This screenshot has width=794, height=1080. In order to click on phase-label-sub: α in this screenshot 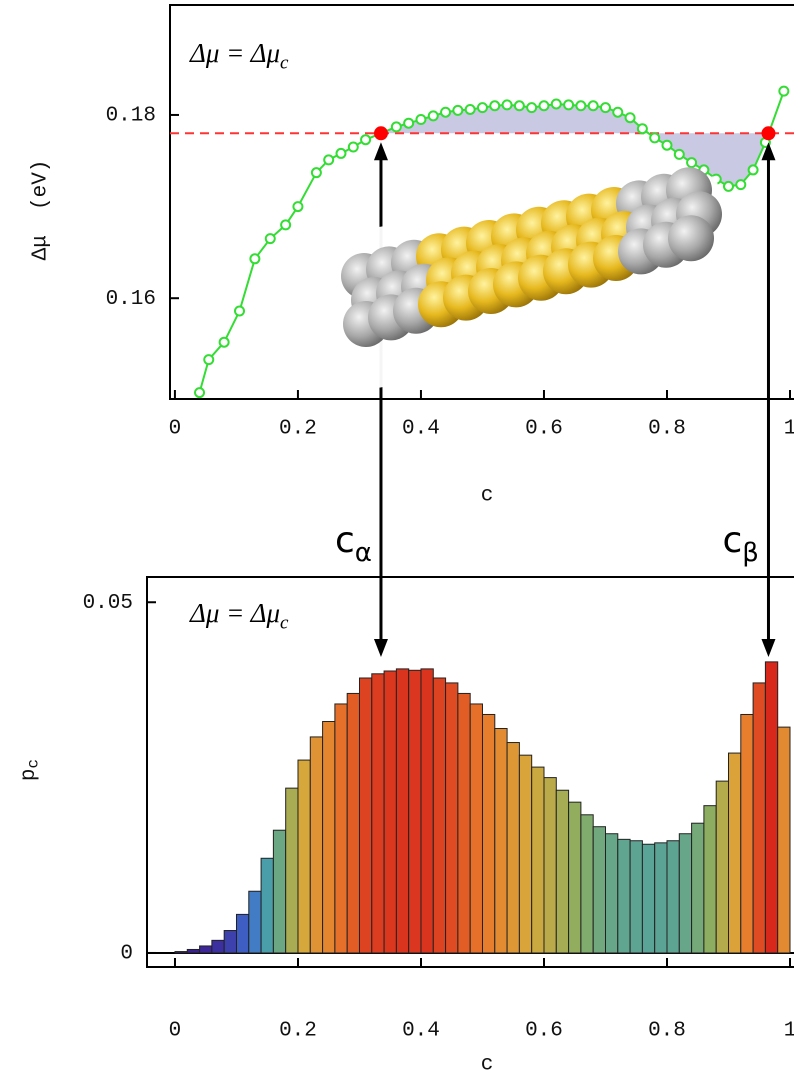, I will do `click(363, 553)`.